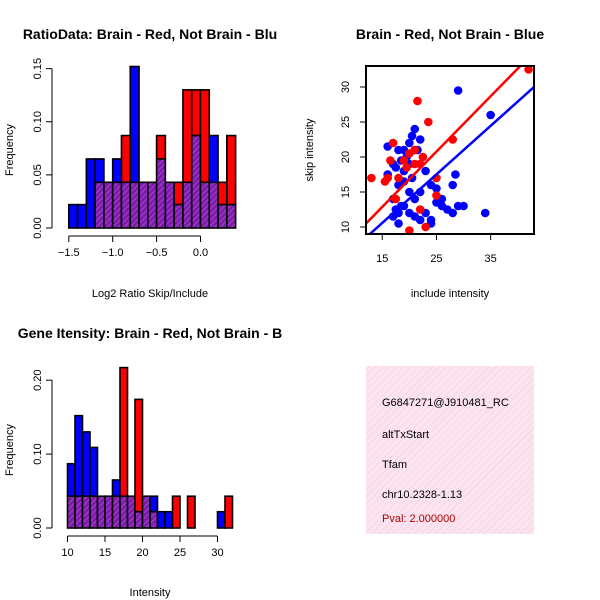 This screenshot has width=600, height=600. What do you see at coordinates (150, 593) in the screenshot?
I see `intensity-histogram-xlabel: Intensity` at bounding box center [150, 593].